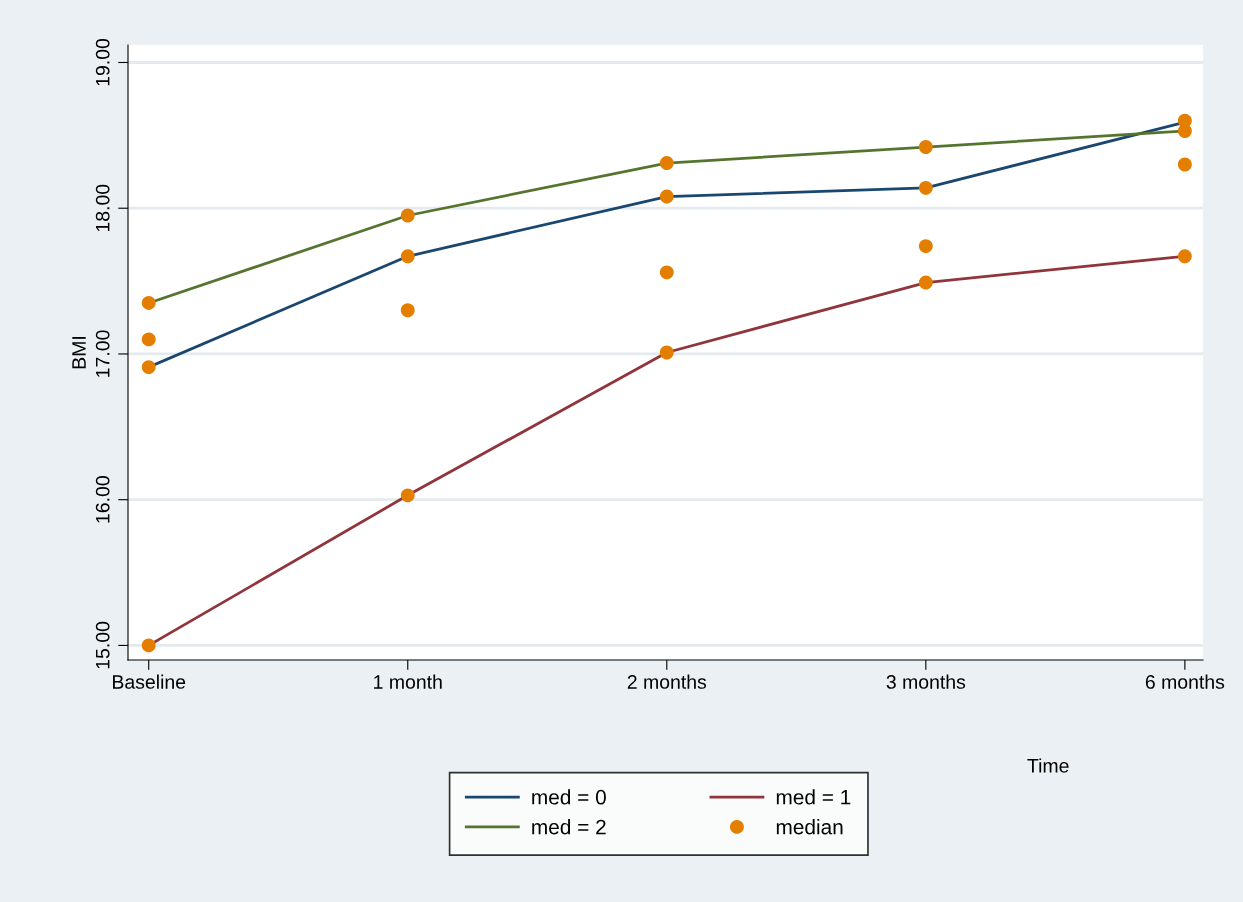 The image size is (1243, 902). What do you see at coordinates (926, 681) in the screenshot?
I see `x-tick-label: 3 months` at bounding box center [926, 681].